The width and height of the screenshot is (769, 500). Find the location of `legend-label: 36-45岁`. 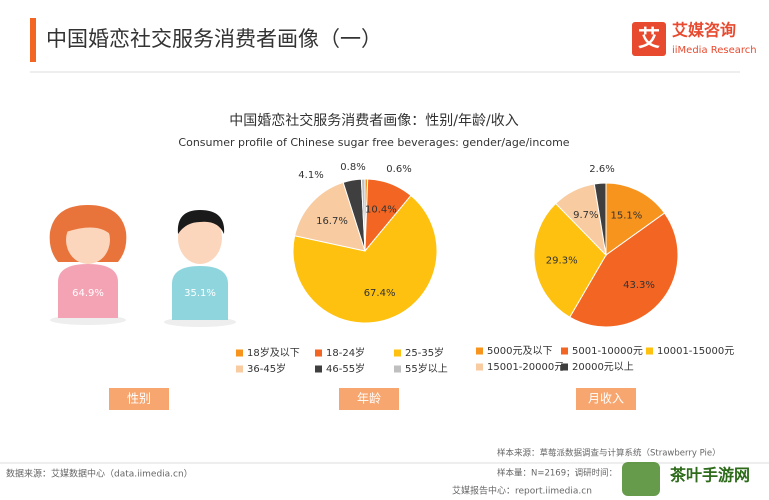

legend-label: 36-45岁 is located at coordinates (266, 368).